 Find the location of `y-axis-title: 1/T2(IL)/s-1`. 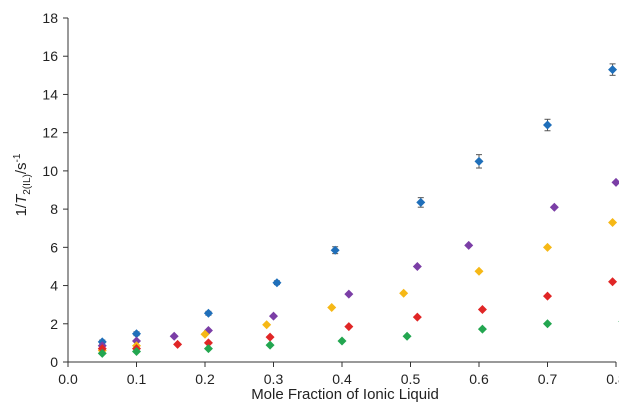

y-axis-title: 1/T2(IL)/s-1 is located at coordinates (22, 184).